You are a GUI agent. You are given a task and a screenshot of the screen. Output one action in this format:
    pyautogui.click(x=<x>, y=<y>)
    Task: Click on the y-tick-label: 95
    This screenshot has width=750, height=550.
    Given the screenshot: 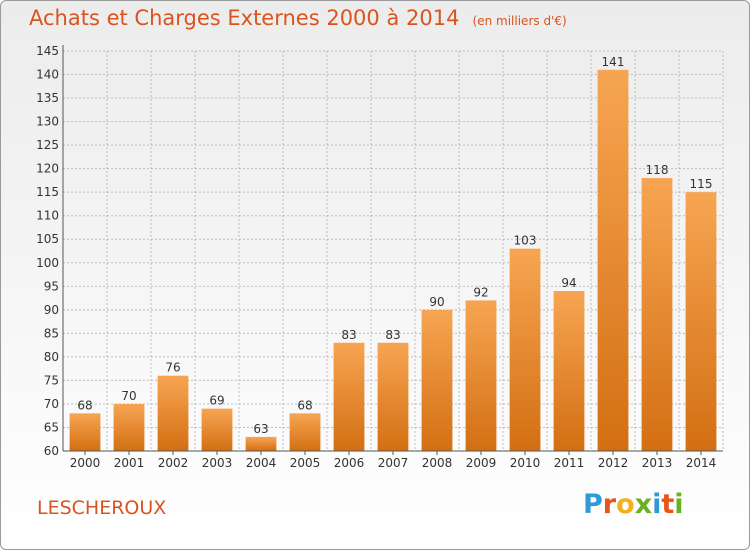 What is the action you would take?
    pyautogui.click(x=51, y=286)
    